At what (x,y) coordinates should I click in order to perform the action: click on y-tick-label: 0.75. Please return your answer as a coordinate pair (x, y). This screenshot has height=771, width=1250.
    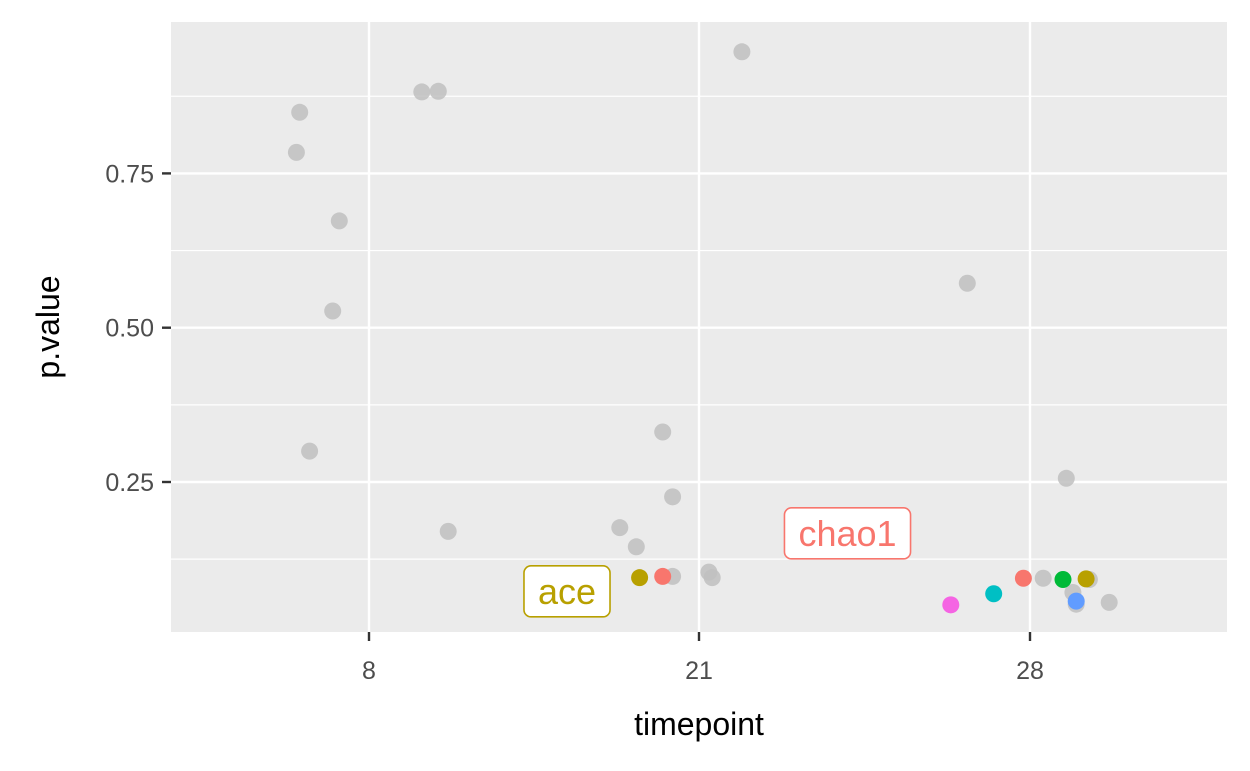
    Looking at the image, I should click on (129, 174).